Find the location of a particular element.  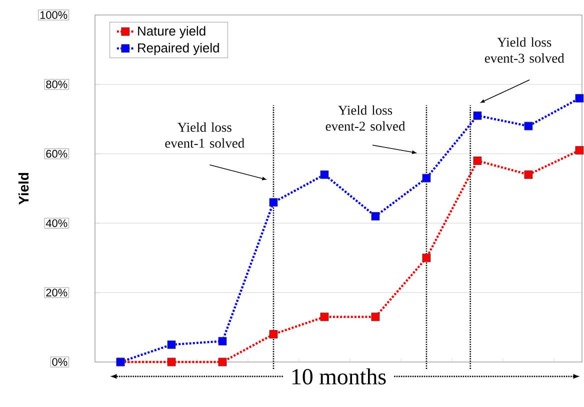

x-axis-title: 10 months is located at coordinates (339, 376).